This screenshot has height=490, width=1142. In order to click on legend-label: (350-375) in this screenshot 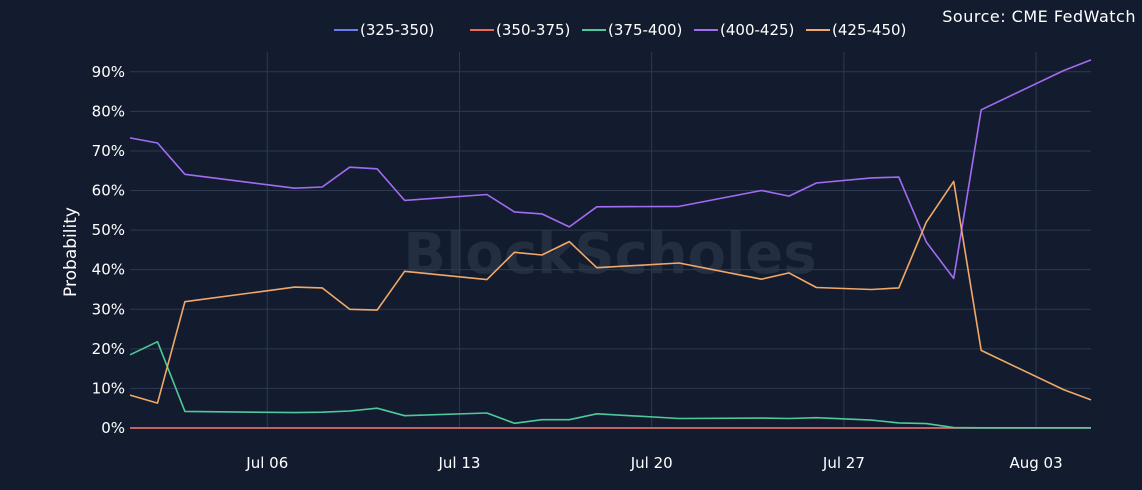, I will do `click(533, 30)`.